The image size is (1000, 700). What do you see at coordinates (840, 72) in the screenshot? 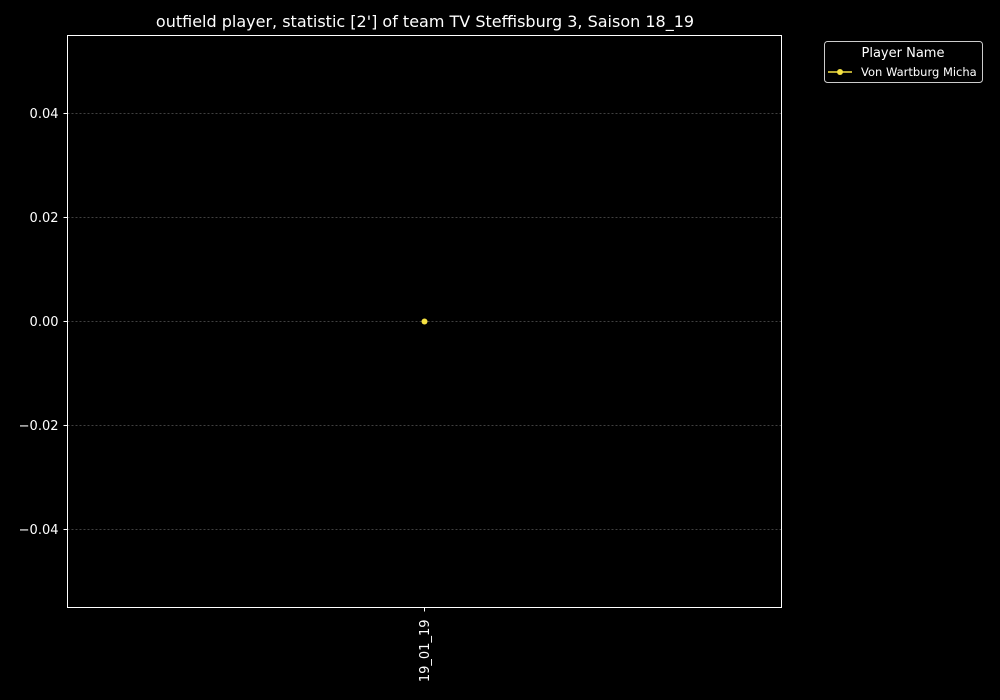
I see `legend-point-marker-icon` at bounding box center [840, 72].